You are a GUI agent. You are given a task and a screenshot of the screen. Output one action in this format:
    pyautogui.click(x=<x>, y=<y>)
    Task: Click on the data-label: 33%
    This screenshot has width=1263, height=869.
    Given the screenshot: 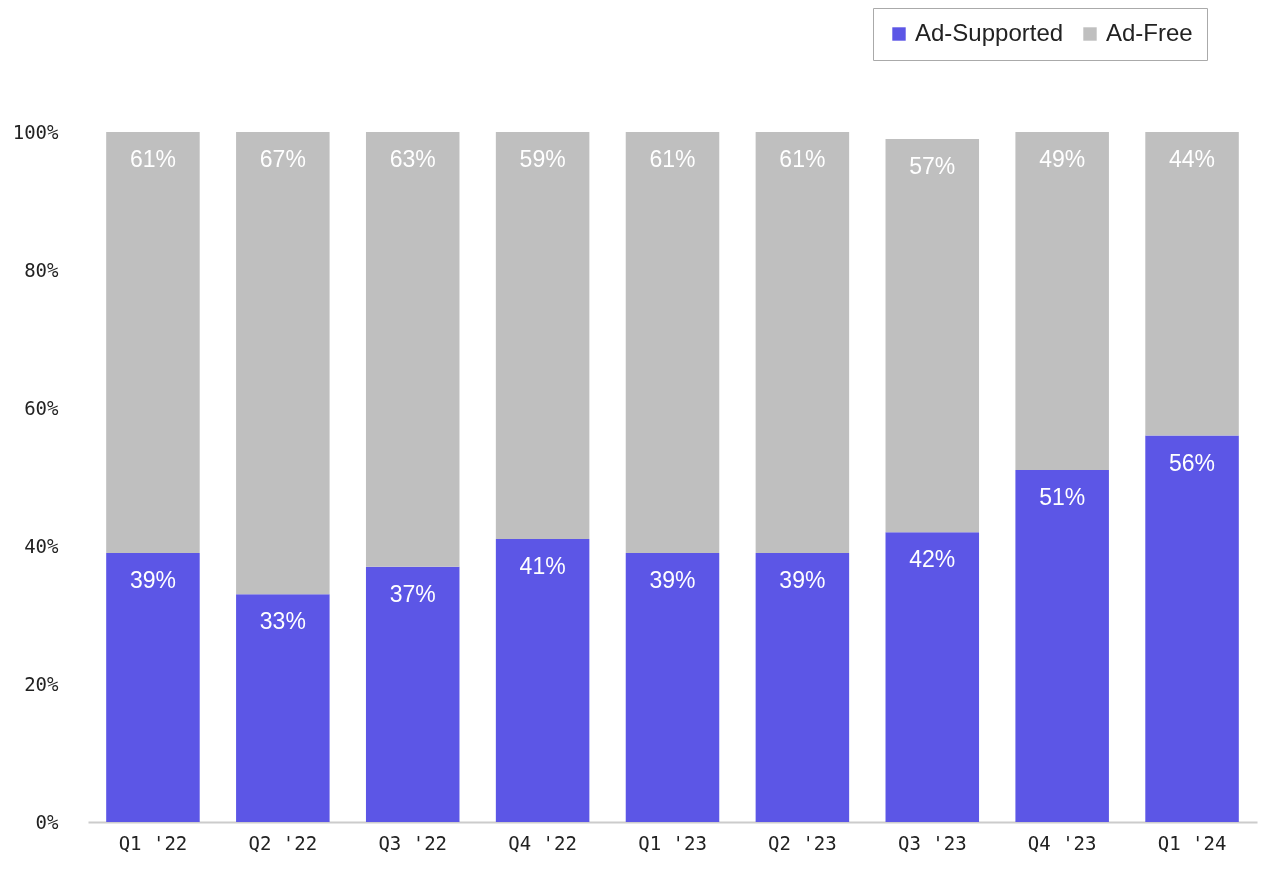 What is the action you would take?
    pyautogui.click(x=282, y=621)
    